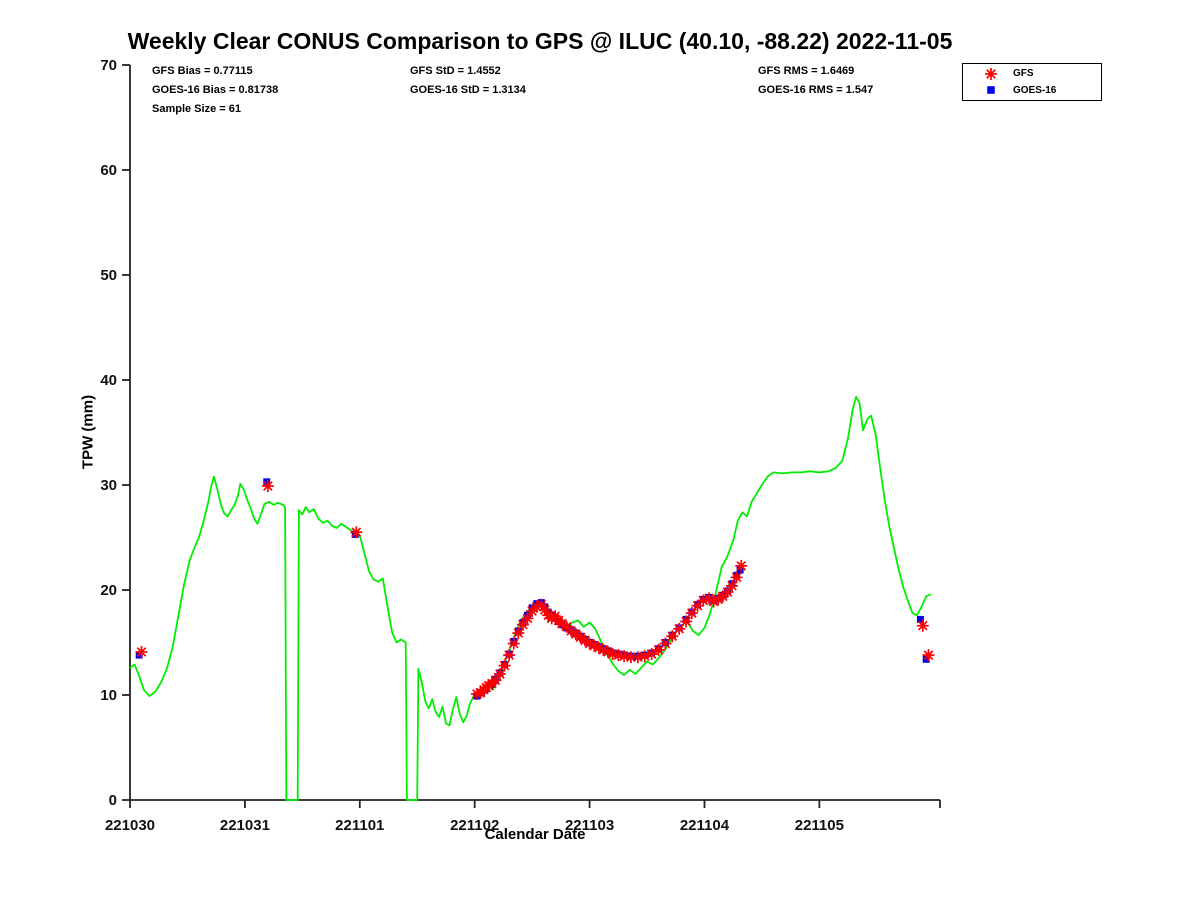 This screenshot has width=1200, height=900. I want to click on y-tick-label: 60, so click(108, 170).